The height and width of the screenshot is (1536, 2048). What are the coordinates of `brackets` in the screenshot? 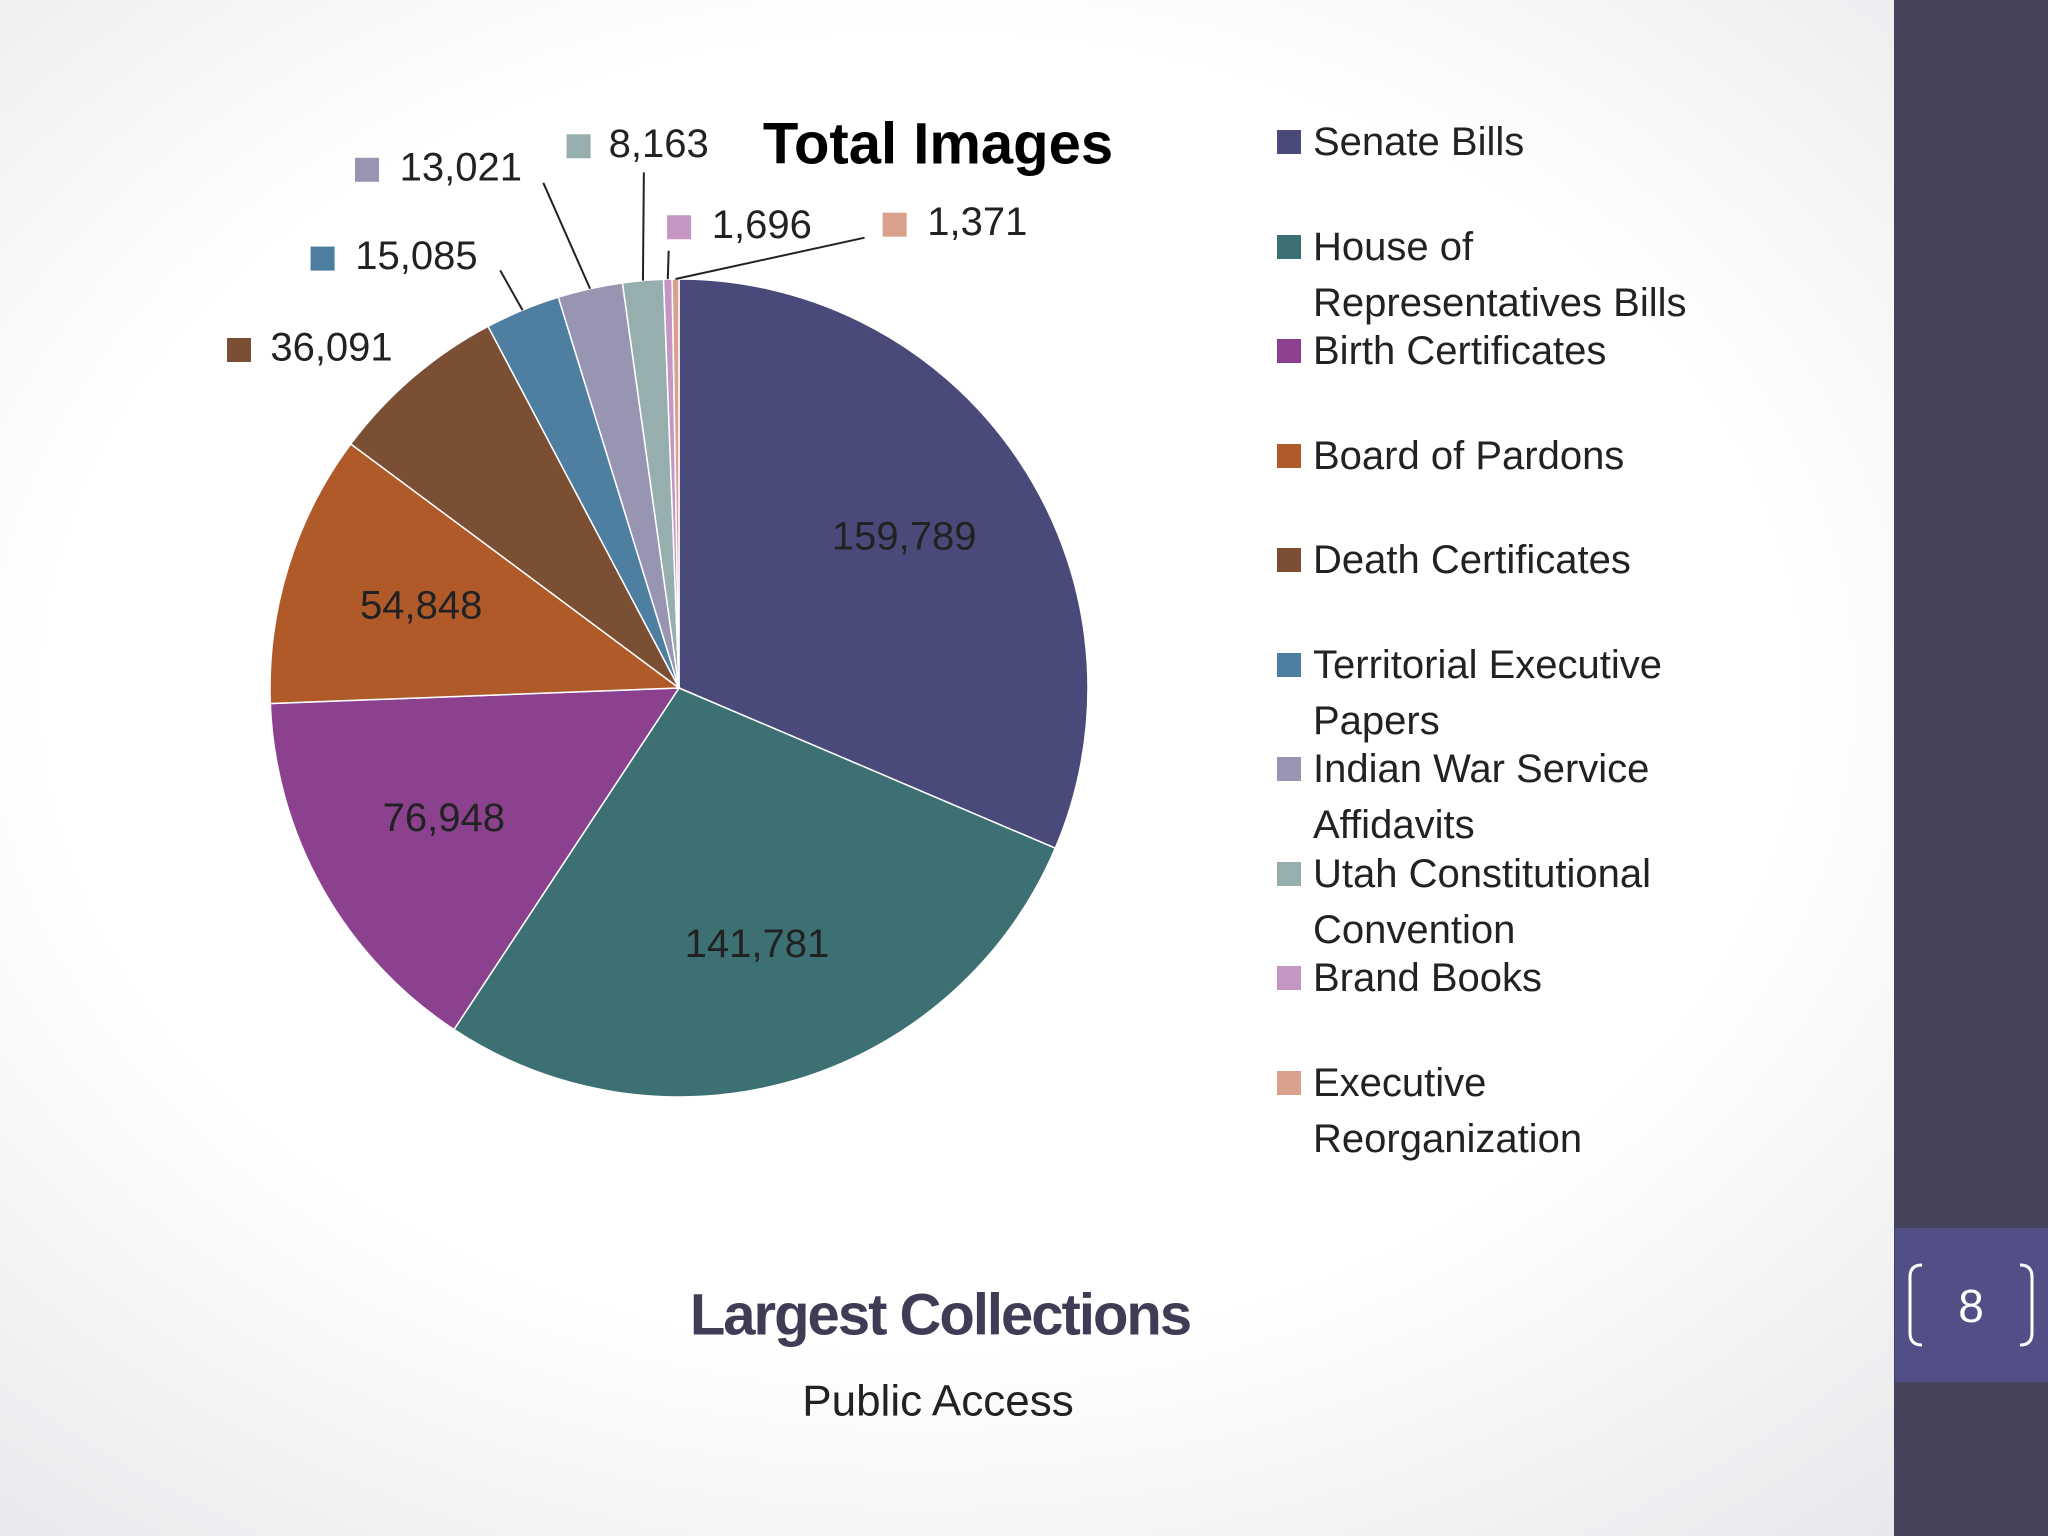 It's located at (1971, 1305).